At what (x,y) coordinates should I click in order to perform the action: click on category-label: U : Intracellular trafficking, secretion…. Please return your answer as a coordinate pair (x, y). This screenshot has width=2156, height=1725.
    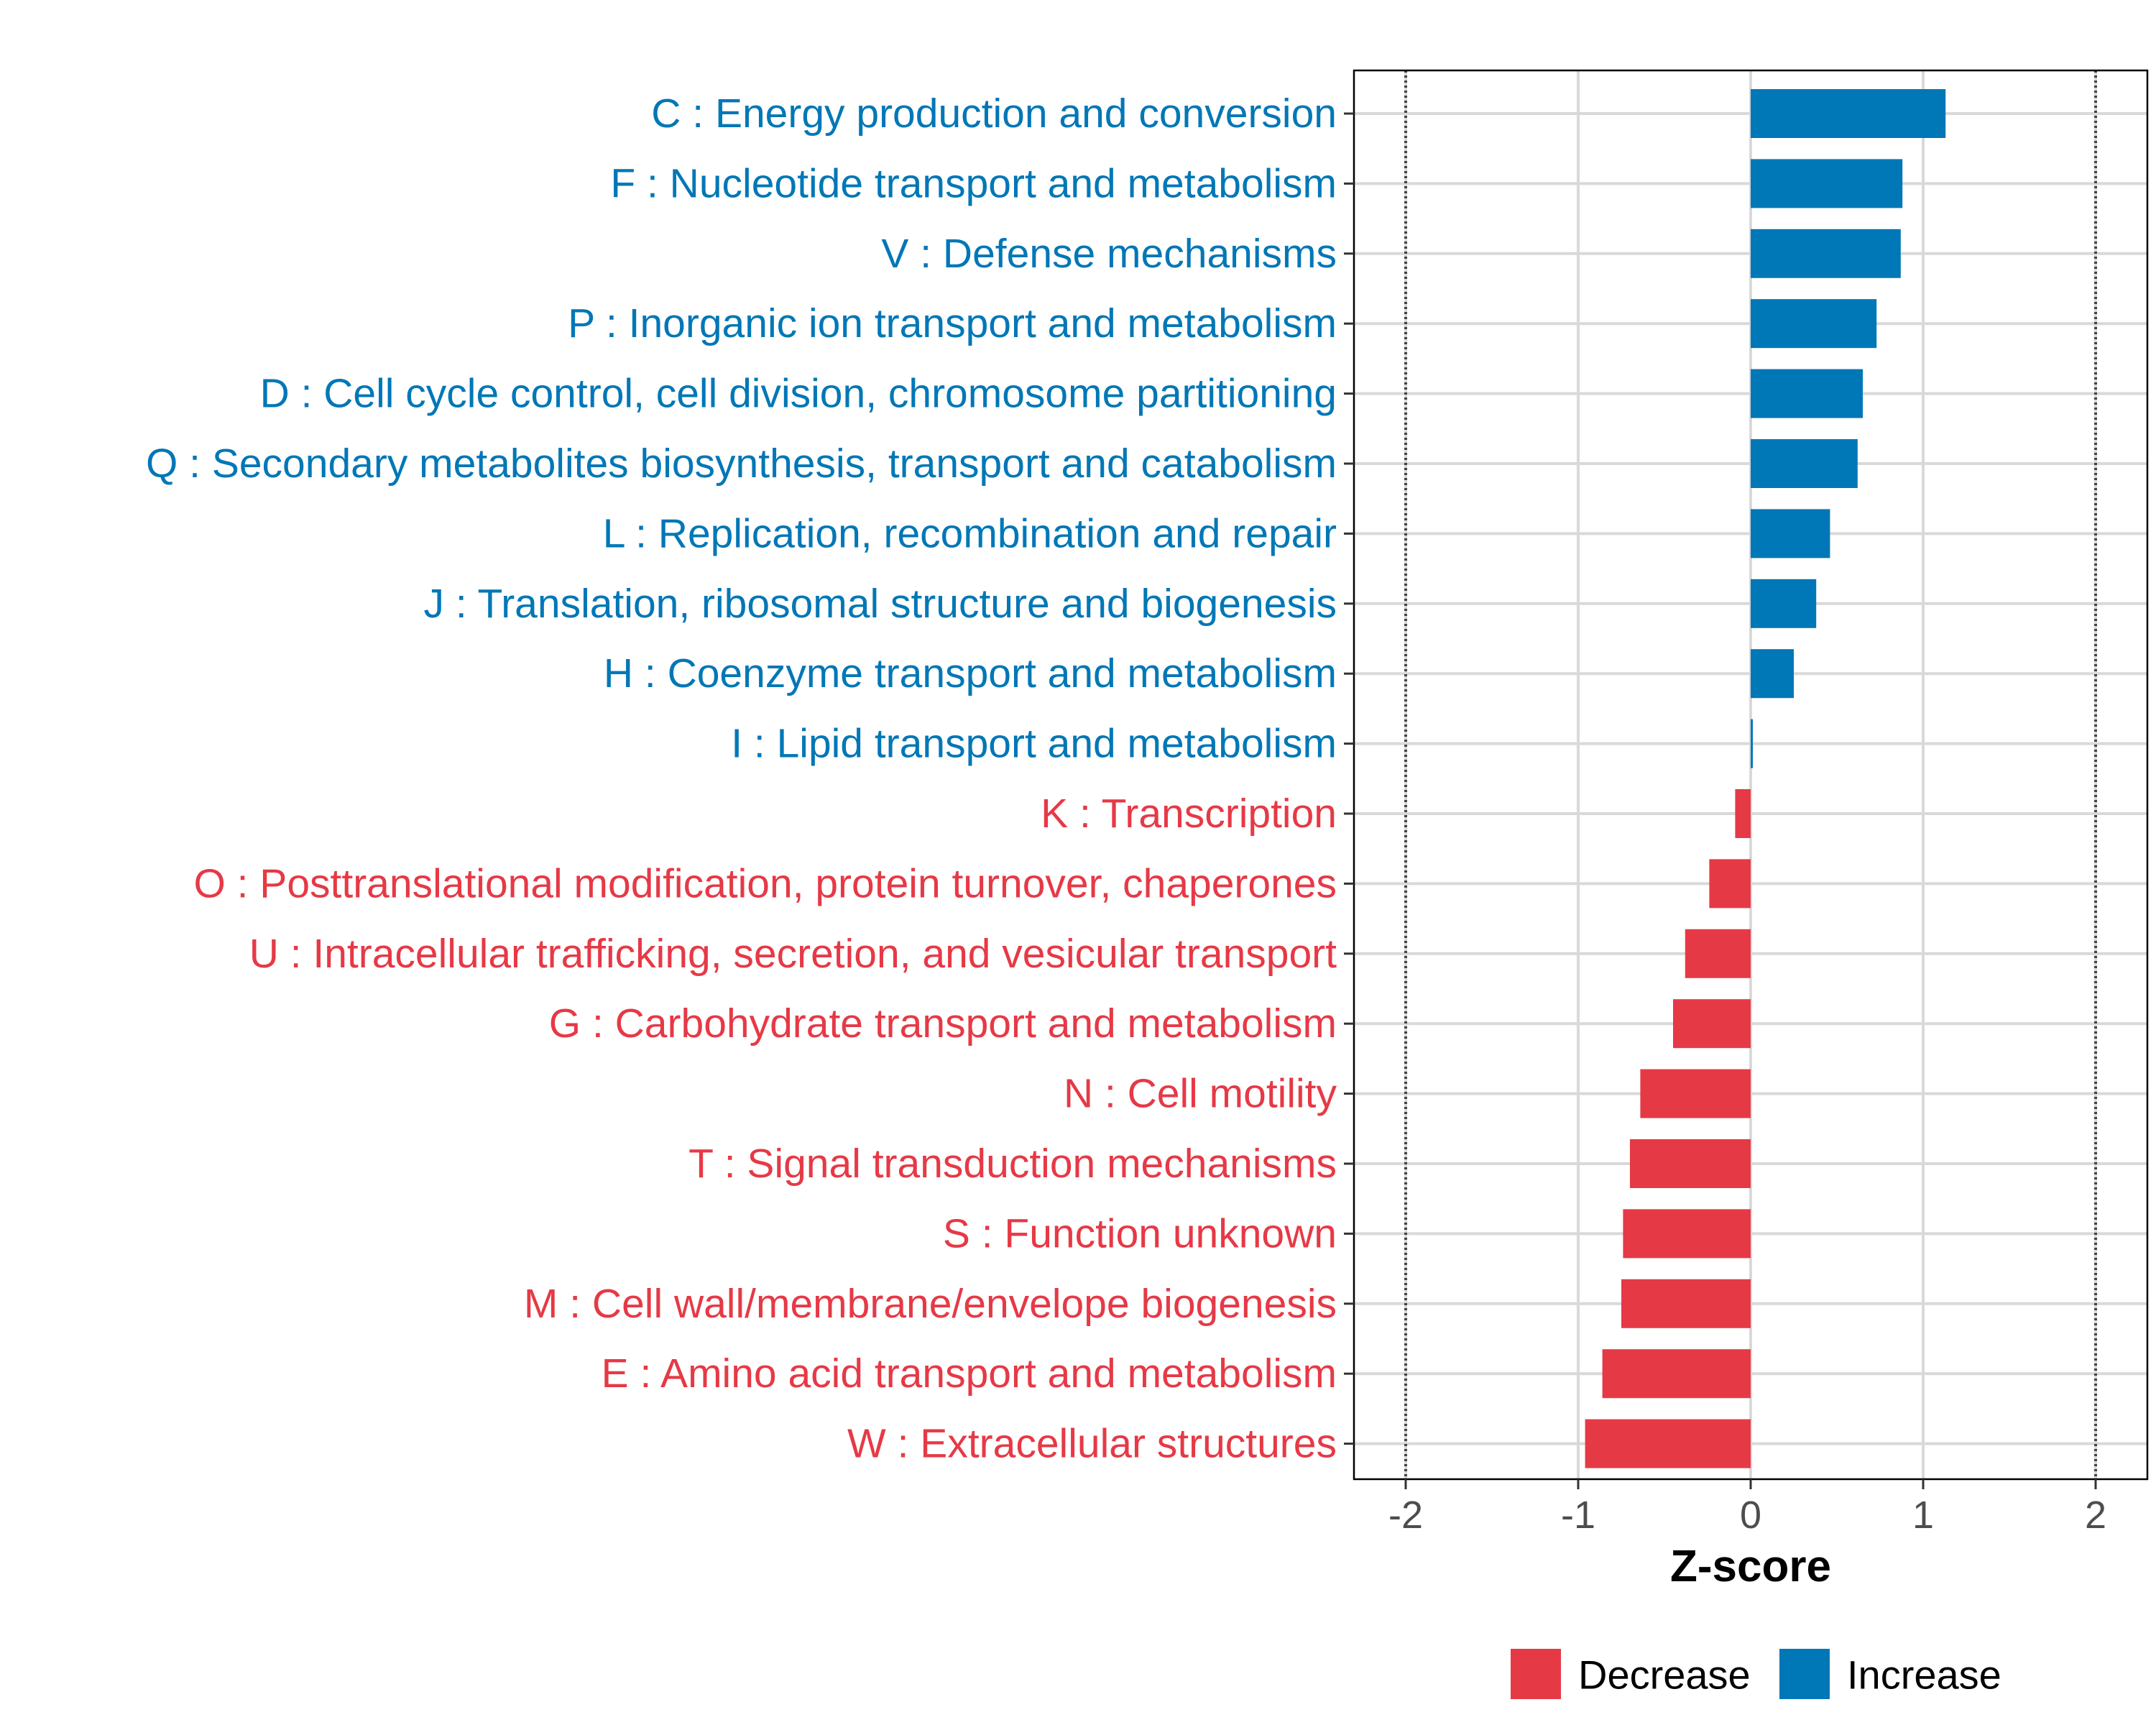
    Looking at the image, I should click on (793, 954).